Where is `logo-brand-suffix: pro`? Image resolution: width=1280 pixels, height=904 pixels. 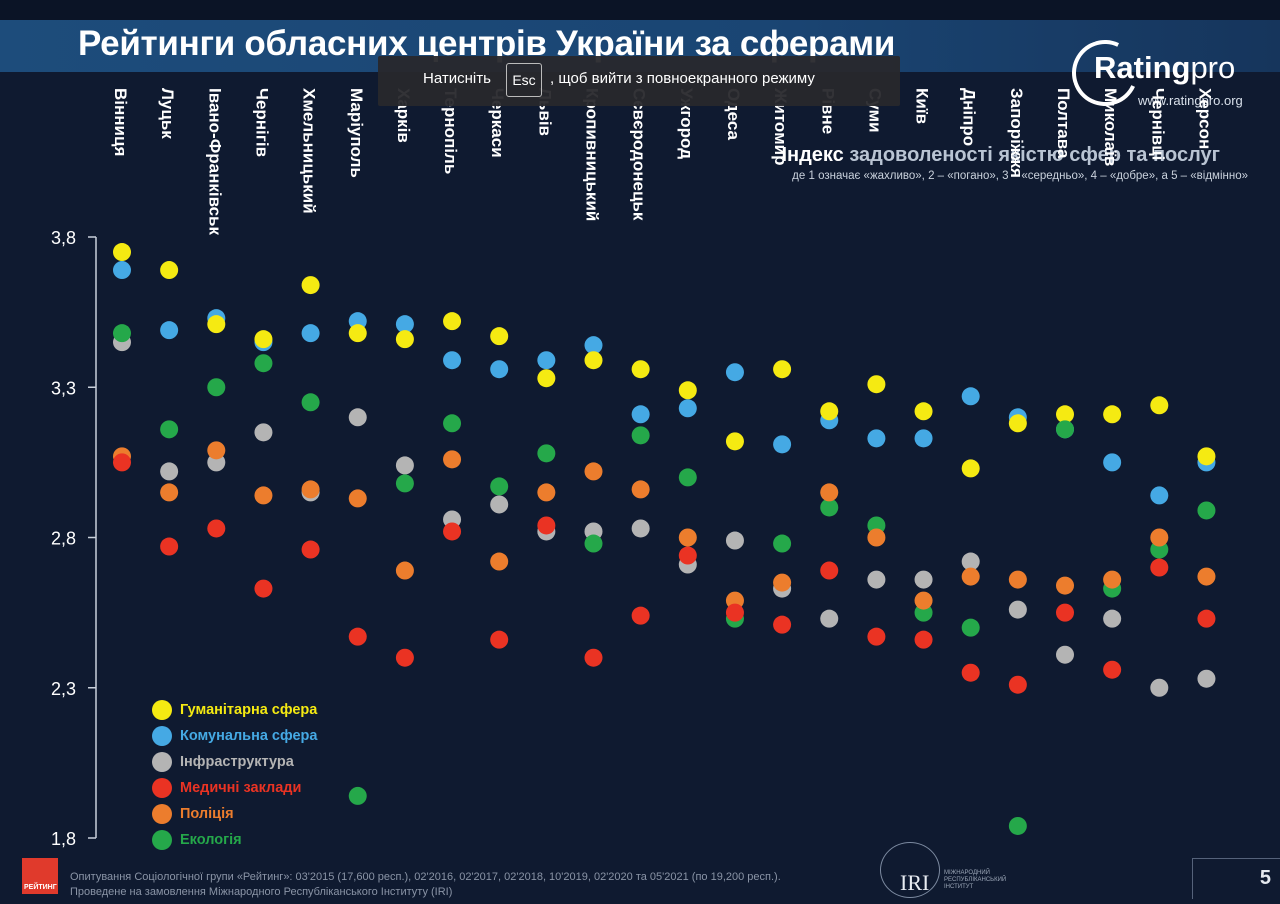 logo-brand-suffix: pro is located at coordinates (1213, 67).